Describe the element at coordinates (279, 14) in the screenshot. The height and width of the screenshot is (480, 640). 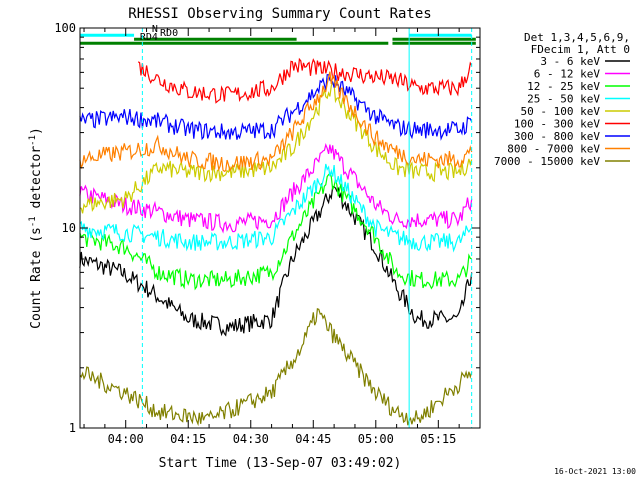
I see `chart-title: RHESSI Observing Summary Count Rates` at that location.